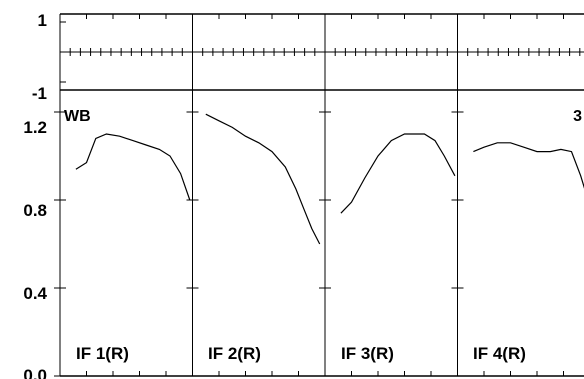  Describe the element at coordinates (35, 372) in the screenshot. I see `bottom-y-tick-label-0-0: 0.0` at that location.